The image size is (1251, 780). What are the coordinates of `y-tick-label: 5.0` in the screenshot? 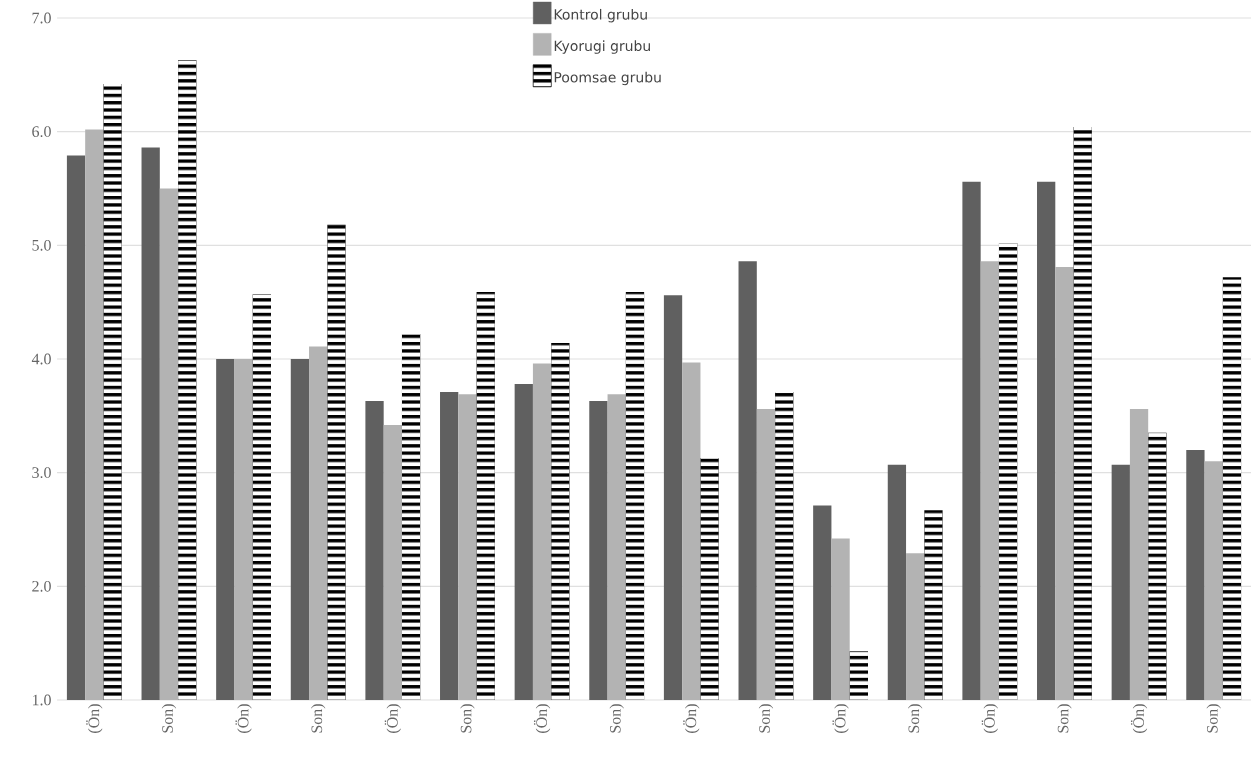 It's located at (41, 245).